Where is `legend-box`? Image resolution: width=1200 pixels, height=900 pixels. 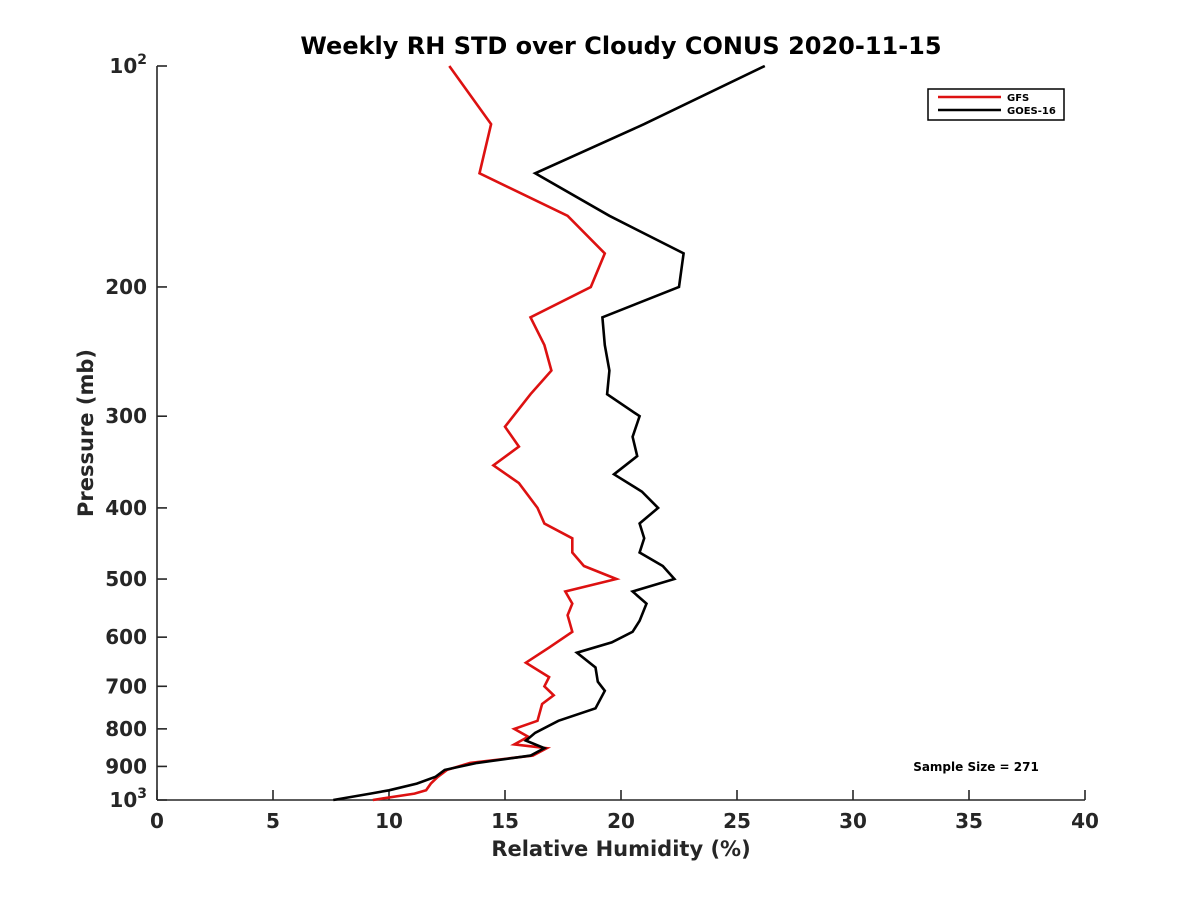
legend-box is located at coordinates (996, 104).